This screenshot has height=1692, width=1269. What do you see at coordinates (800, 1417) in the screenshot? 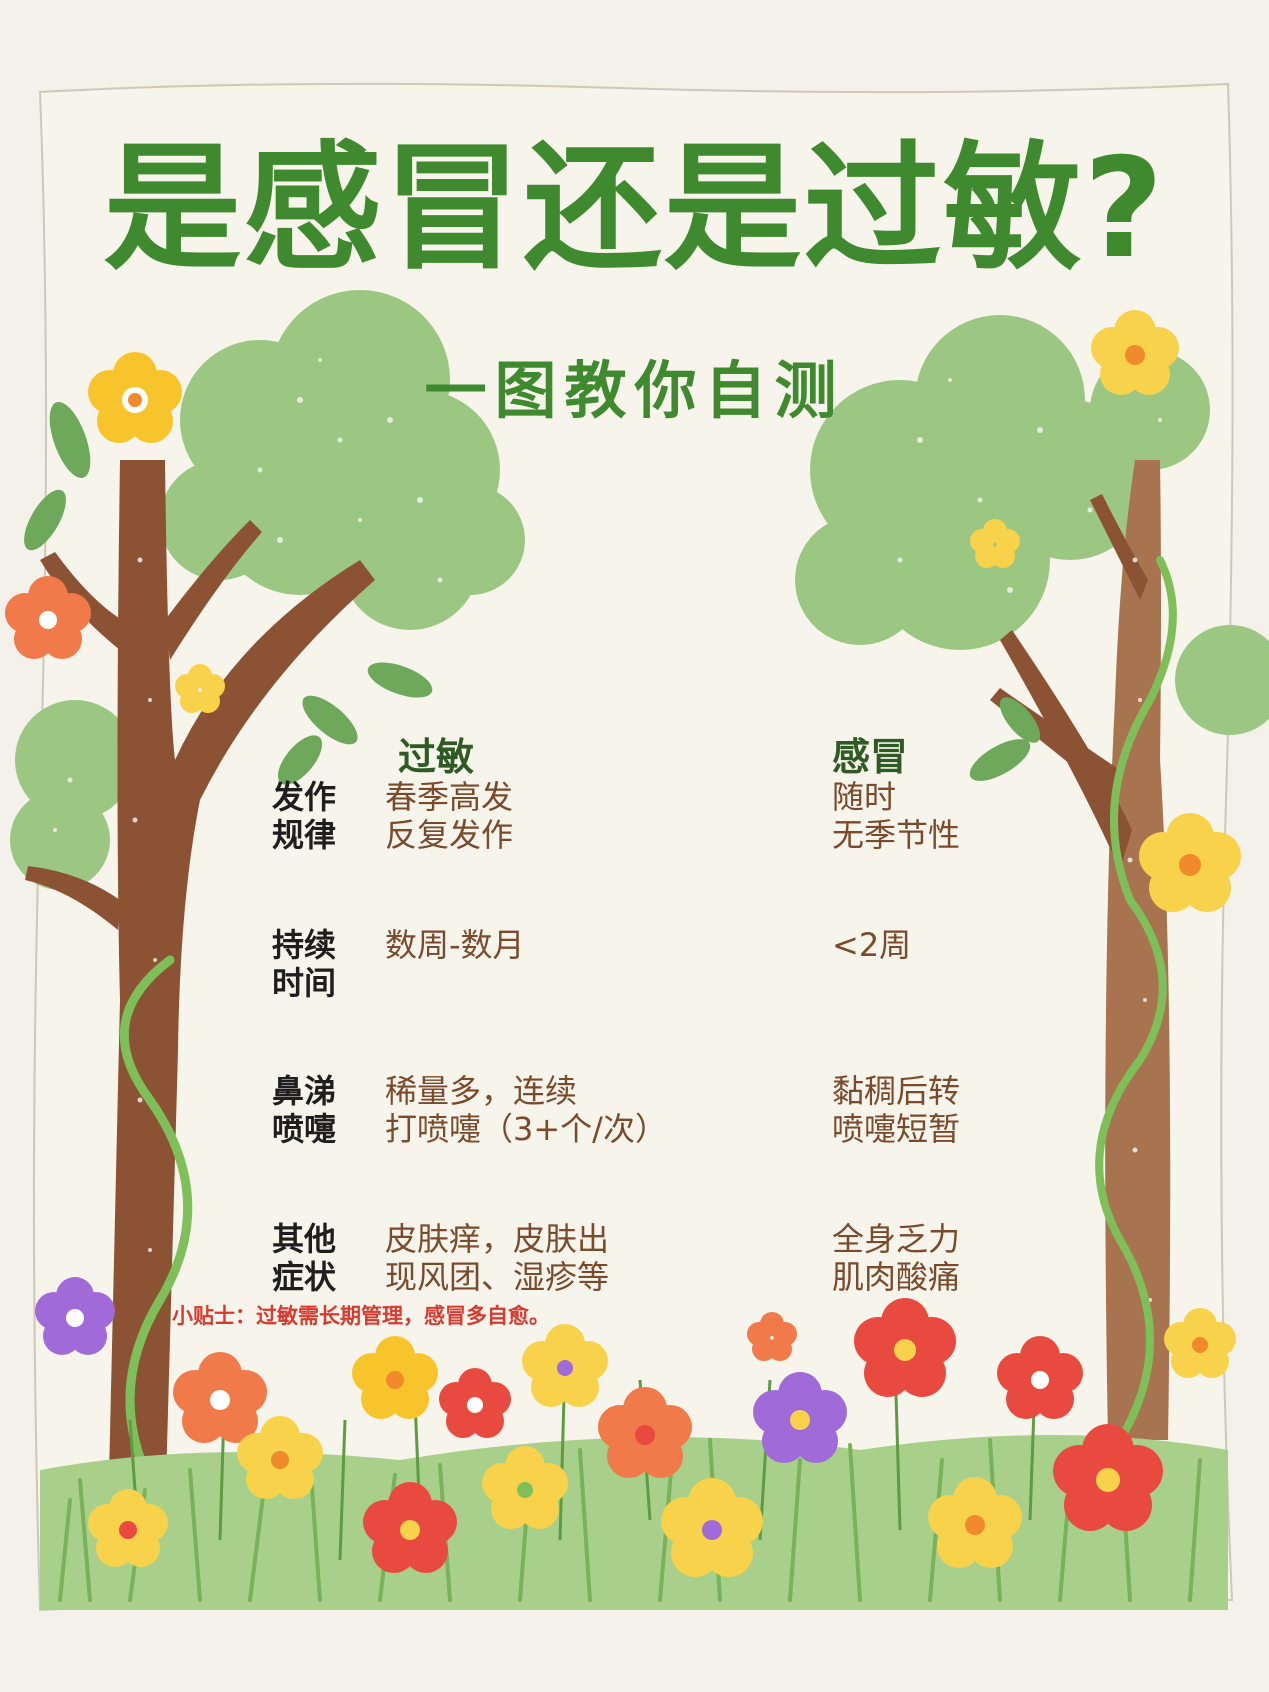
I see `flower-purple-bottom` at bounding box center [800, 1417].